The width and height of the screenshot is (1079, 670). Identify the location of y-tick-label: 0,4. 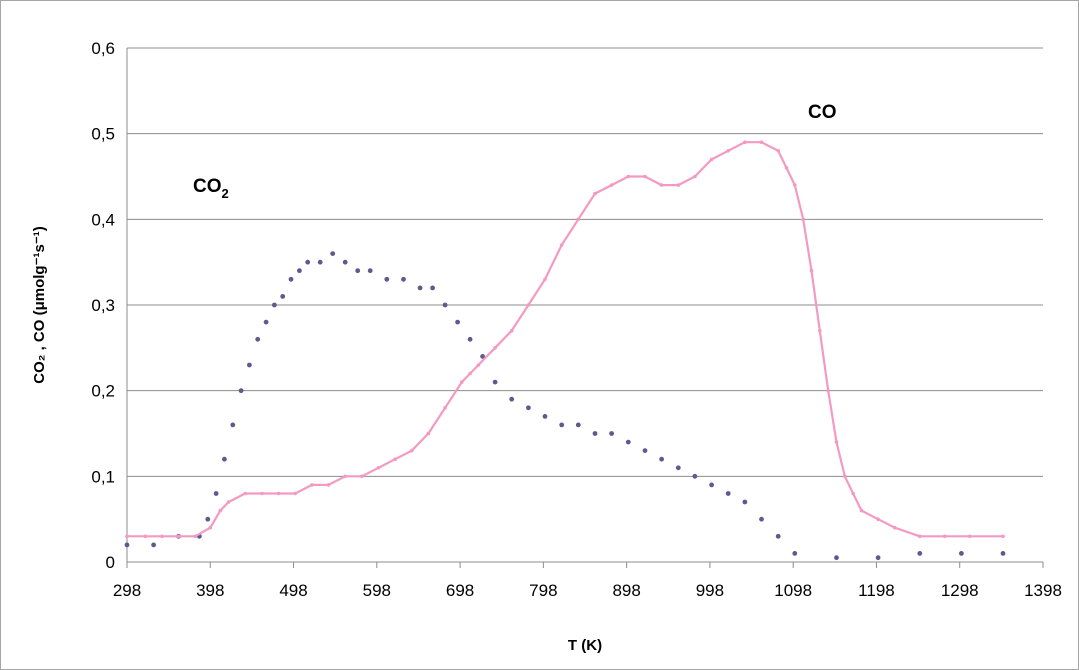
(103, 219).